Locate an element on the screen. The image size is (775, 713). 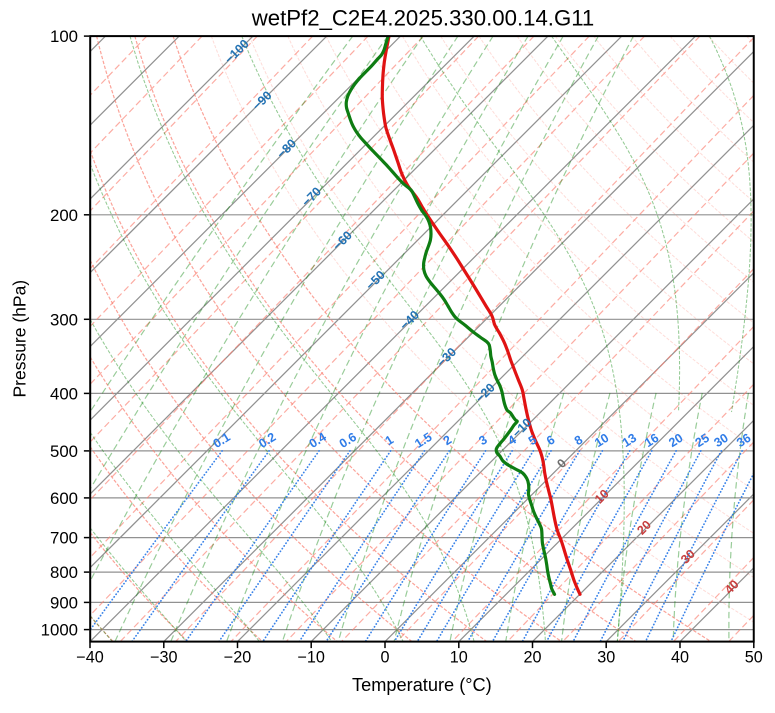
svg-text: 50 is located at coordinates (754, 658).